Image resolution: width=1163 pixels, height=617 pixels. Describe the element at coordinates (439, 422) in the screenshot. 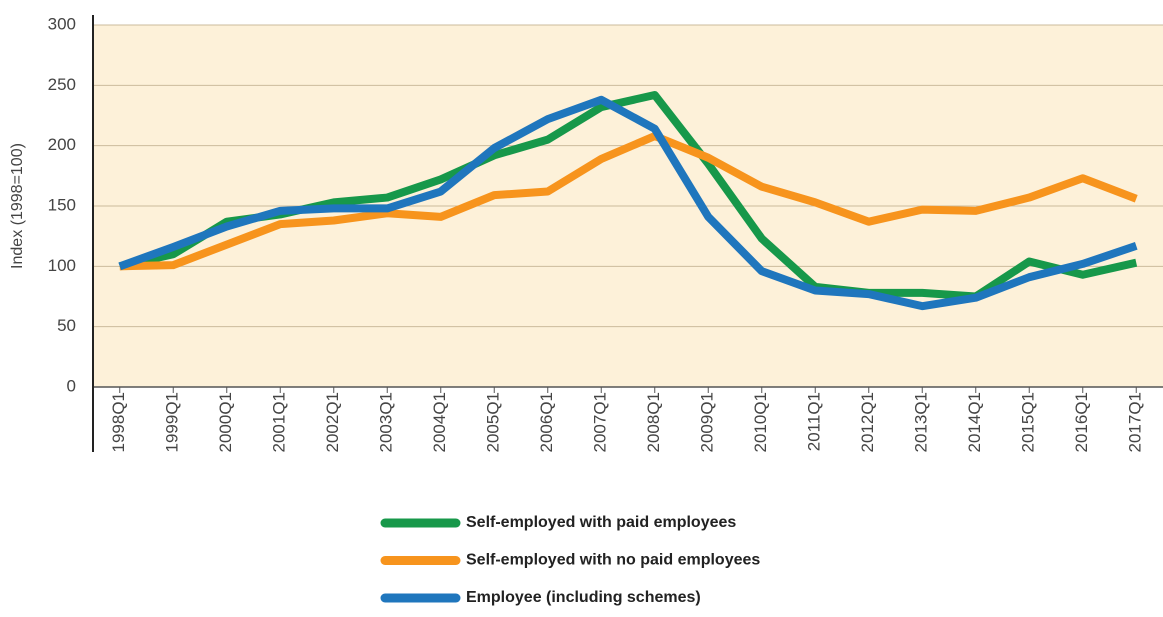

I see `x-tick-label: 2004Q1` at that location.